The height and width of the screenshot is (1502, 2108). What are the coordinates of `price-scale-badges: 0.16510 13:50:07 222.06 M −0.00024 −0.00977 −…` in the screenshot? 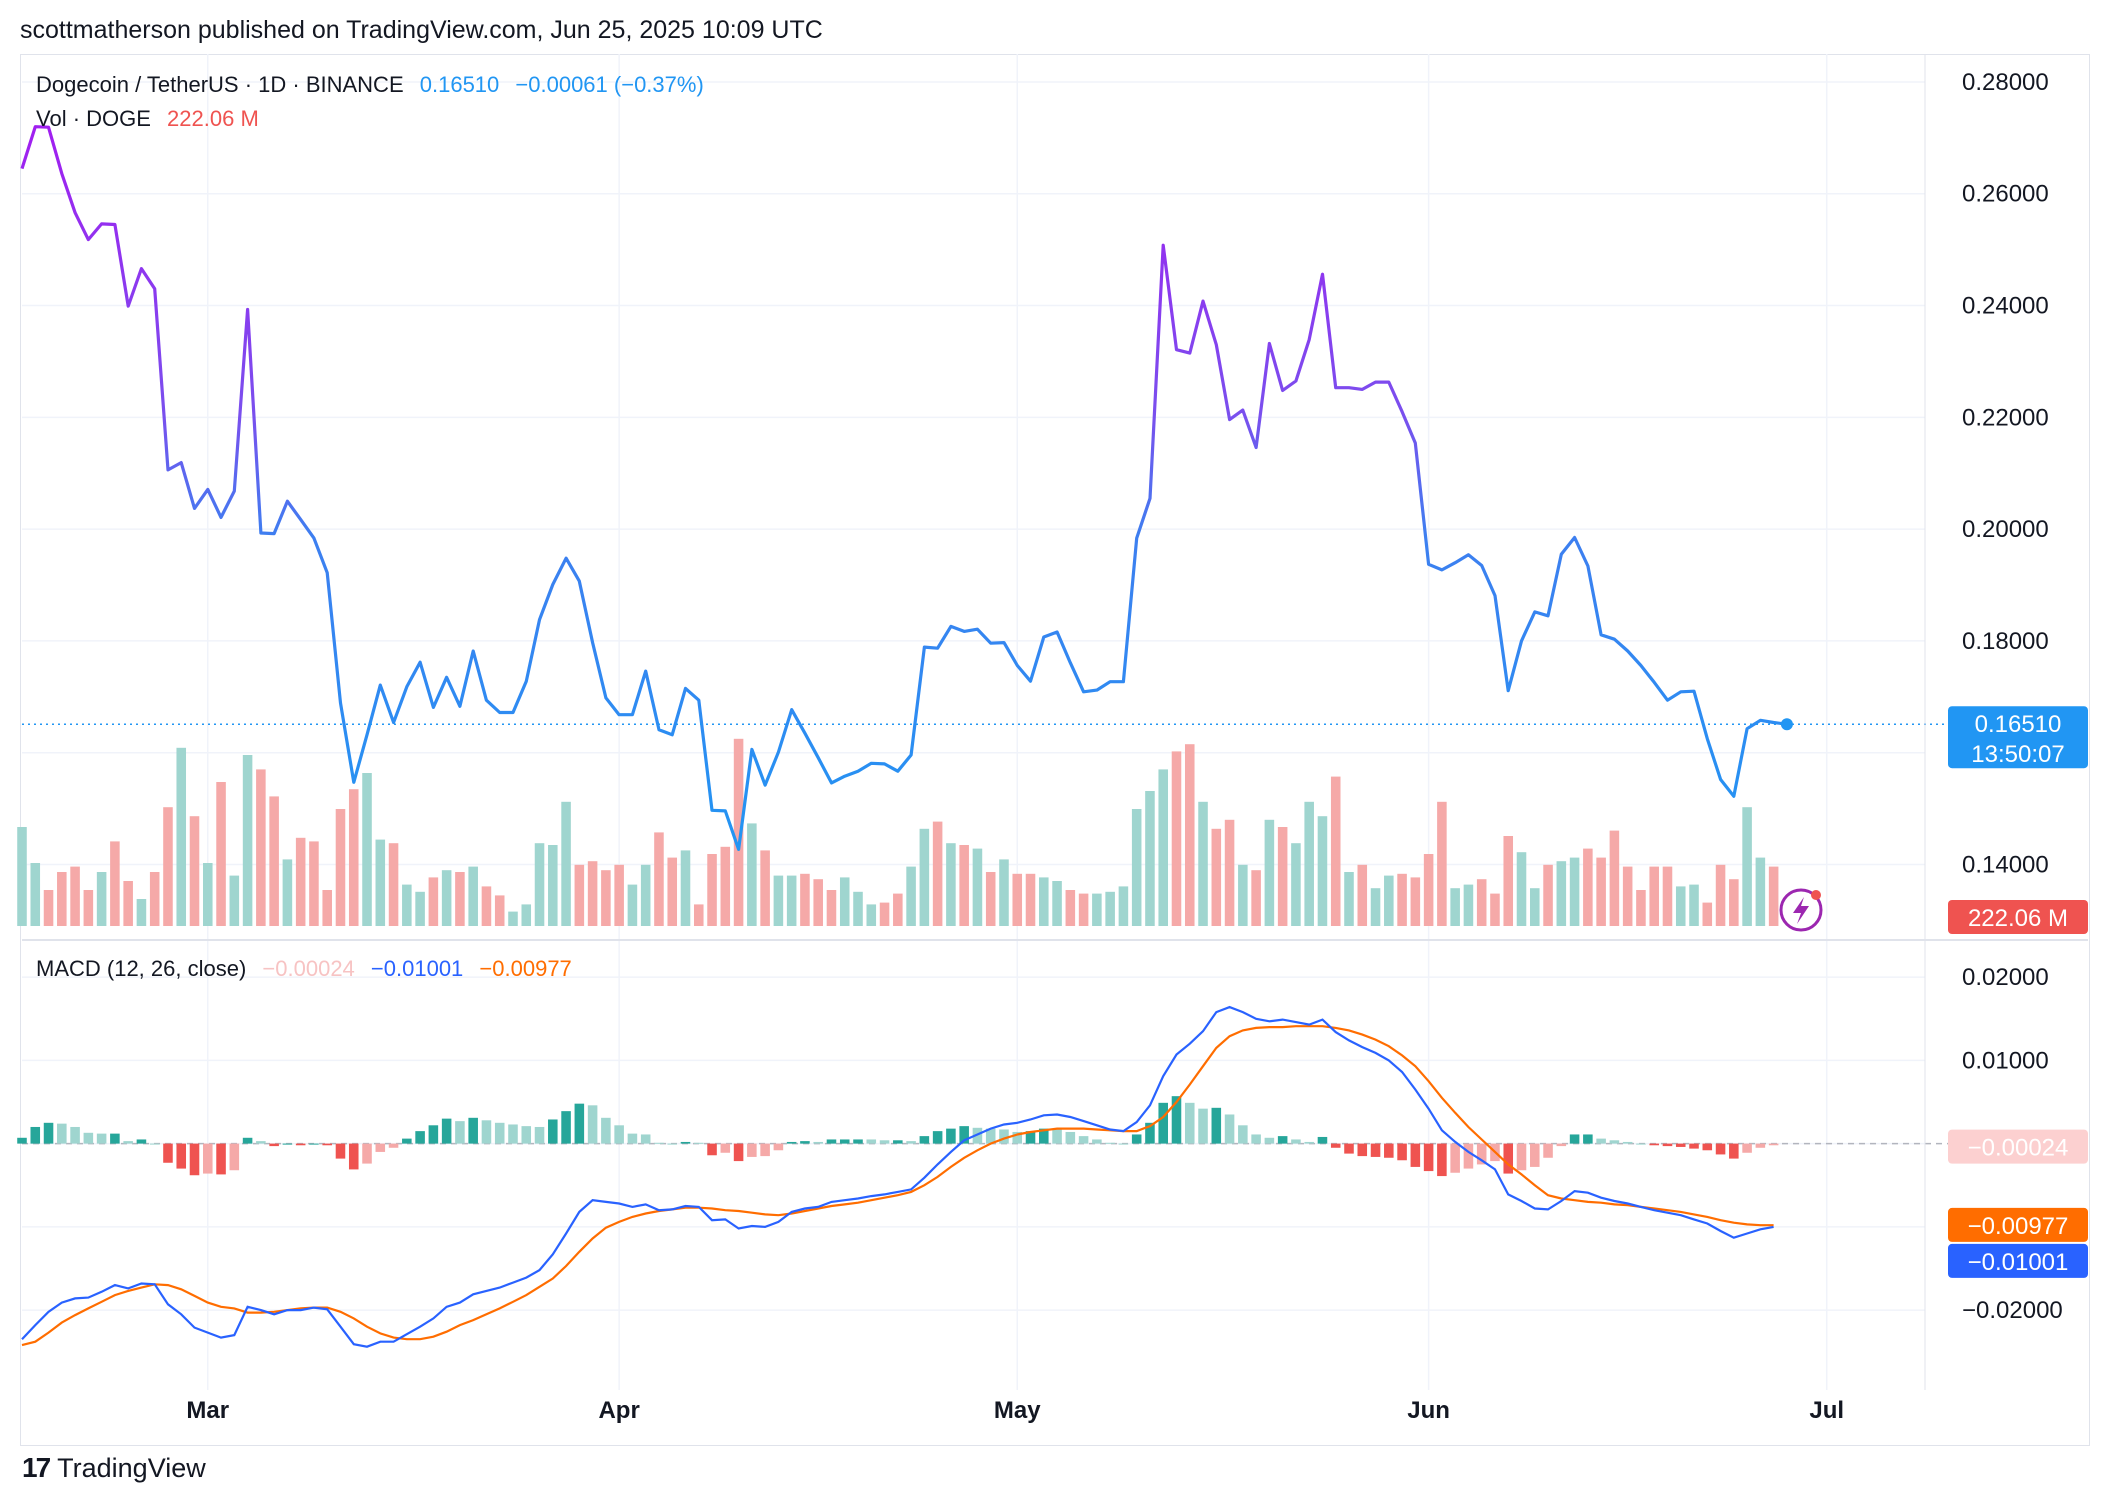 It's located at (2018, 992).